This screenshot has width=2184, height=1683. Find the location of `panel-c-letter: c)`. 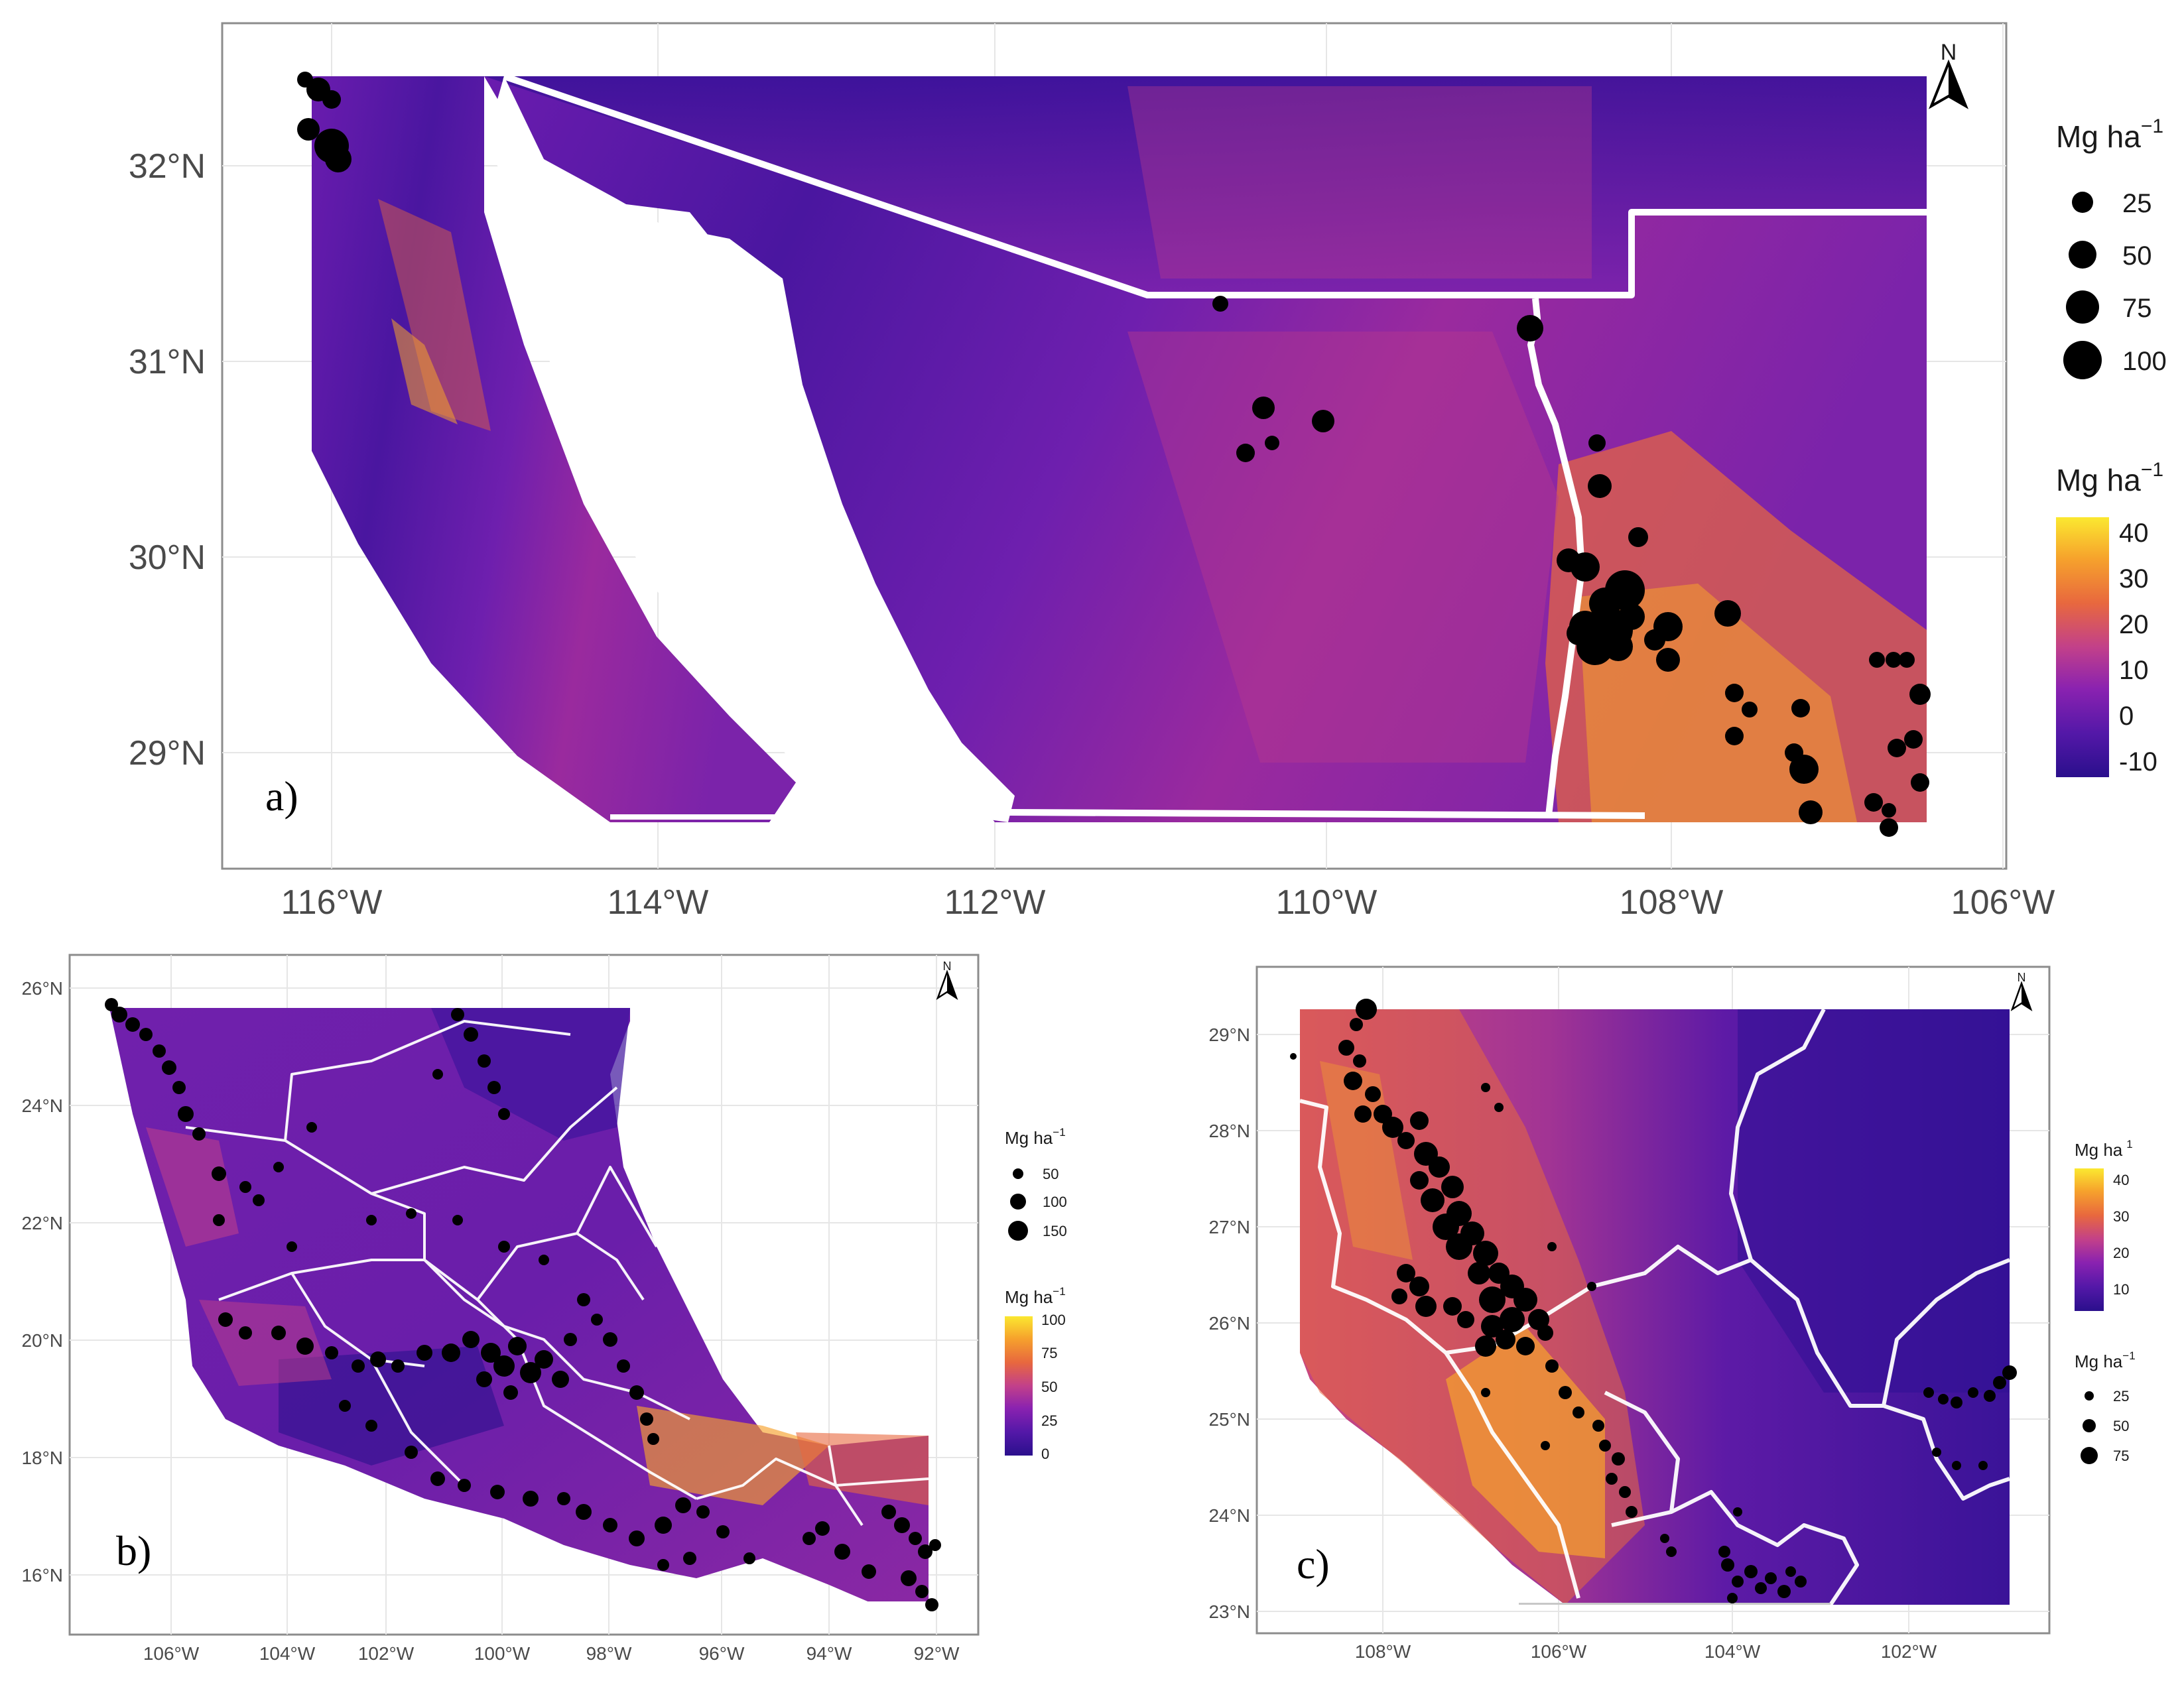

panel-c-letter: c) is located at coordinates (1313, 1564).